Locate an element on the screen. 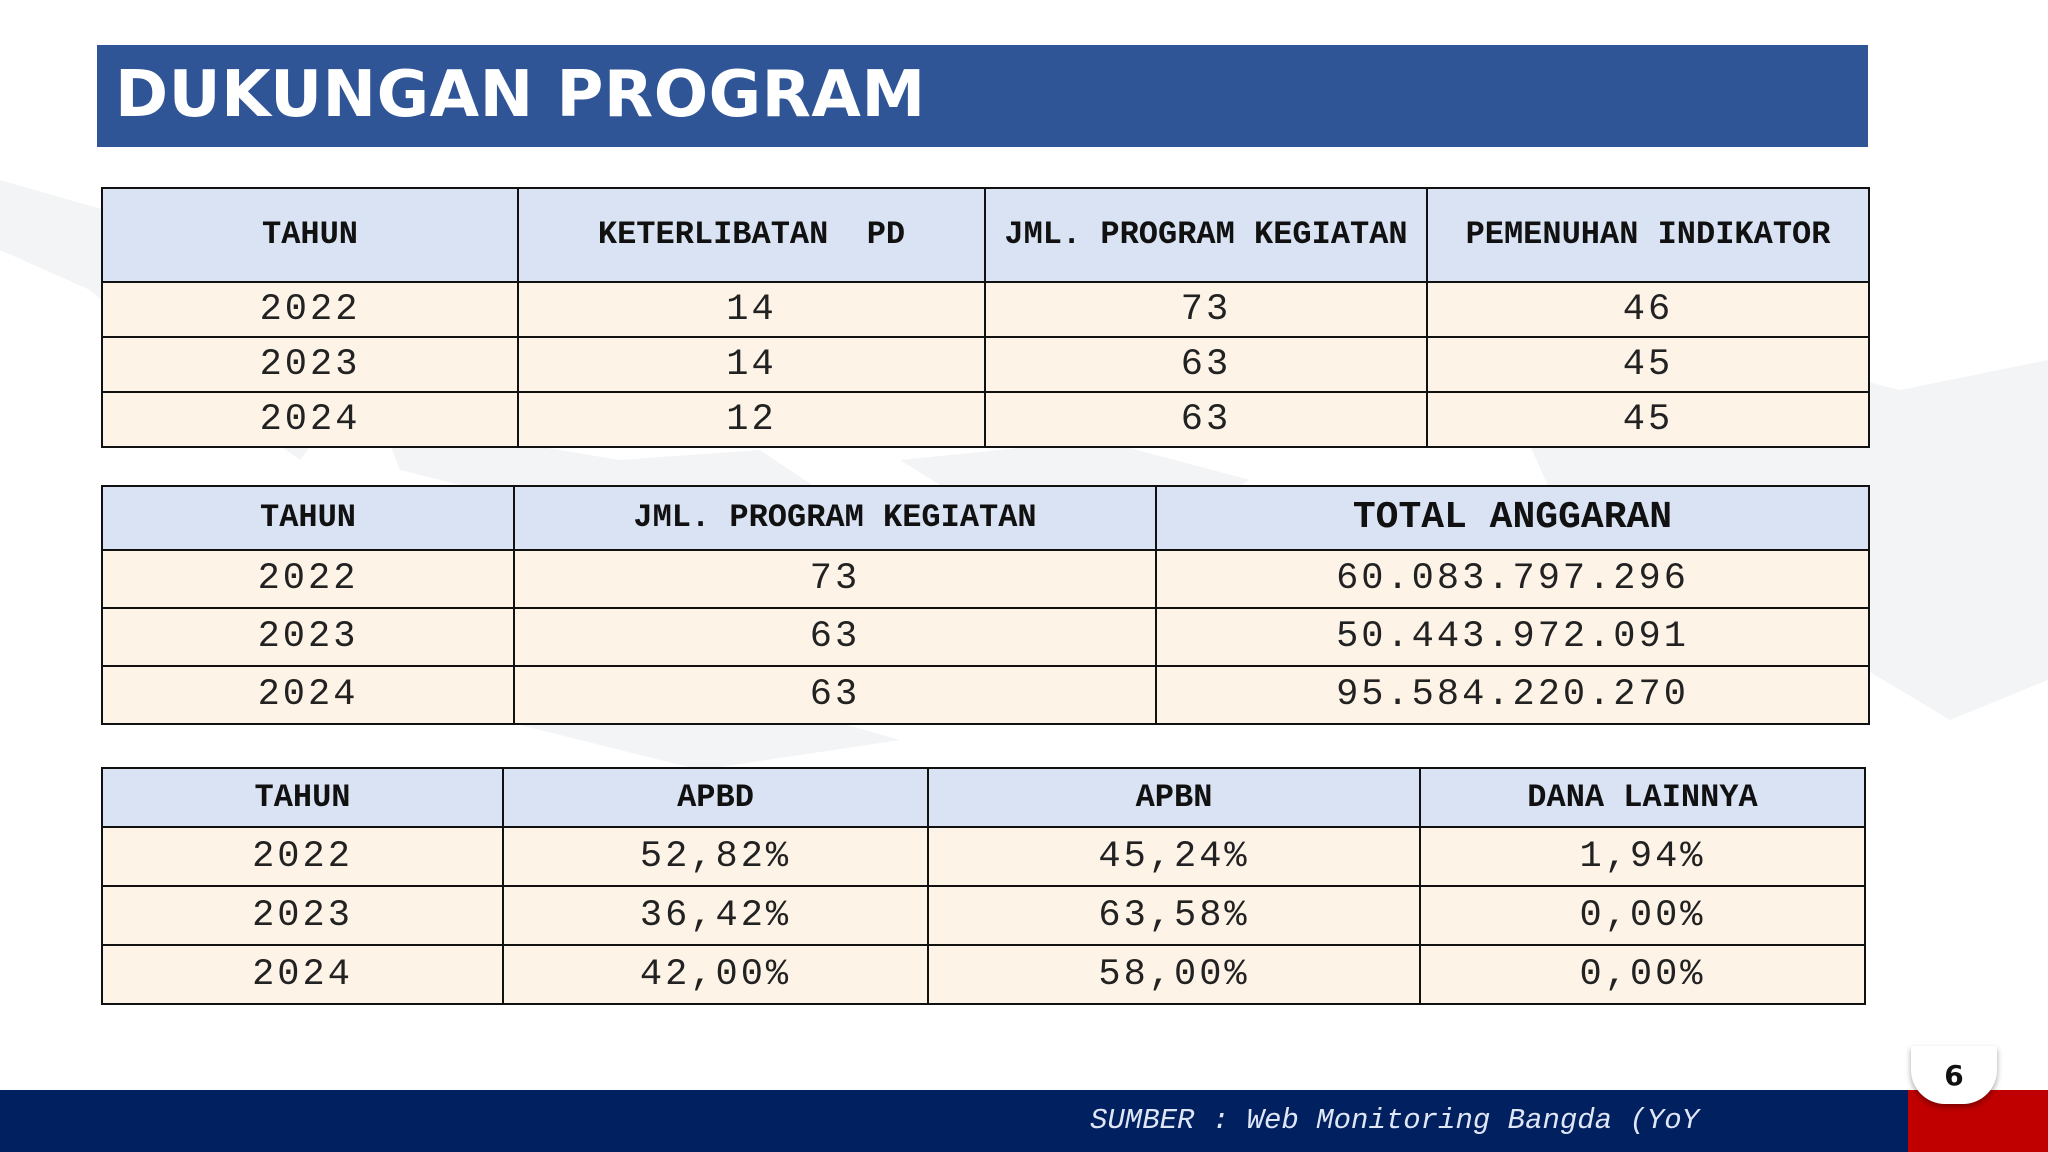  cell-indikator: 46 is located at coordinates (1648, 309).